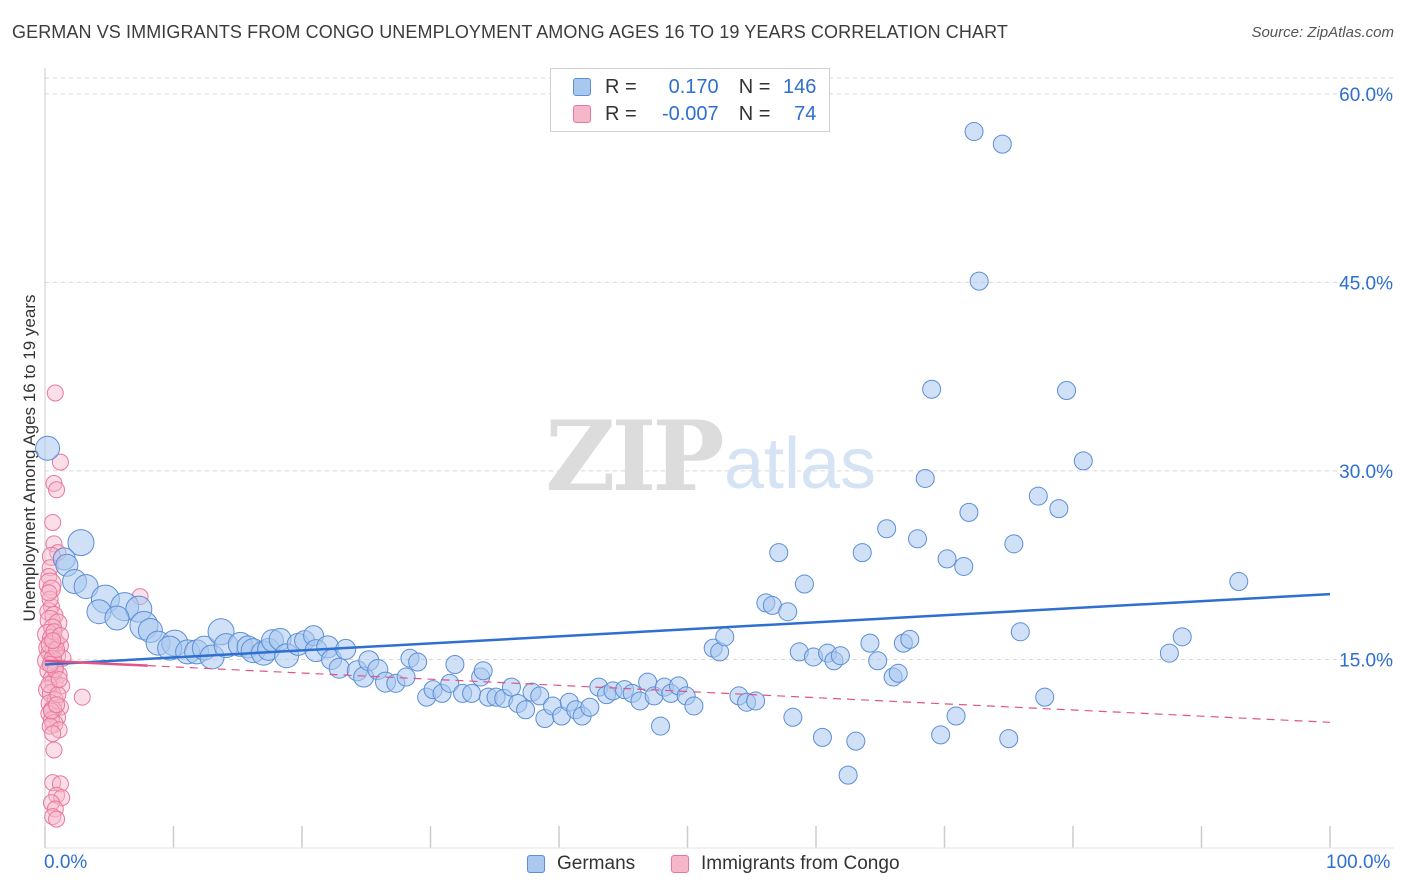  What do you see at coordinates (739, 694) in the screenshot?
I see `trend-line-congo-dashed` at bounding box center [739, 694].